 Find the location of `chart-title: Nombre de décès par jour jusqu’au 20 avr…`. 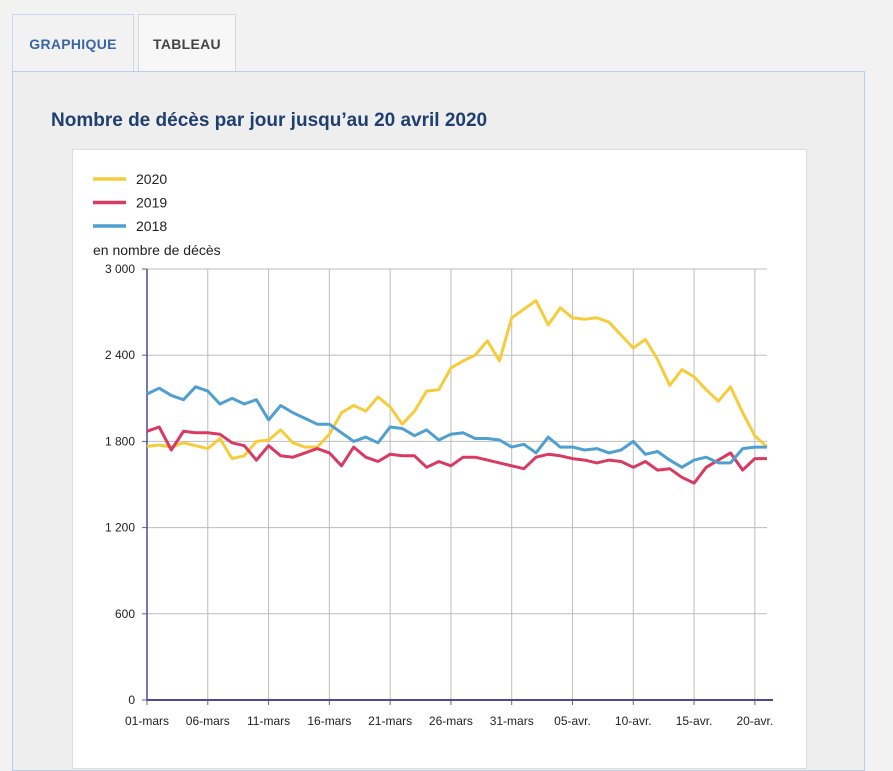

chart-title: Nombre de décès par jour jusqu’au 20 avr… is located at coordinates (269, 120).